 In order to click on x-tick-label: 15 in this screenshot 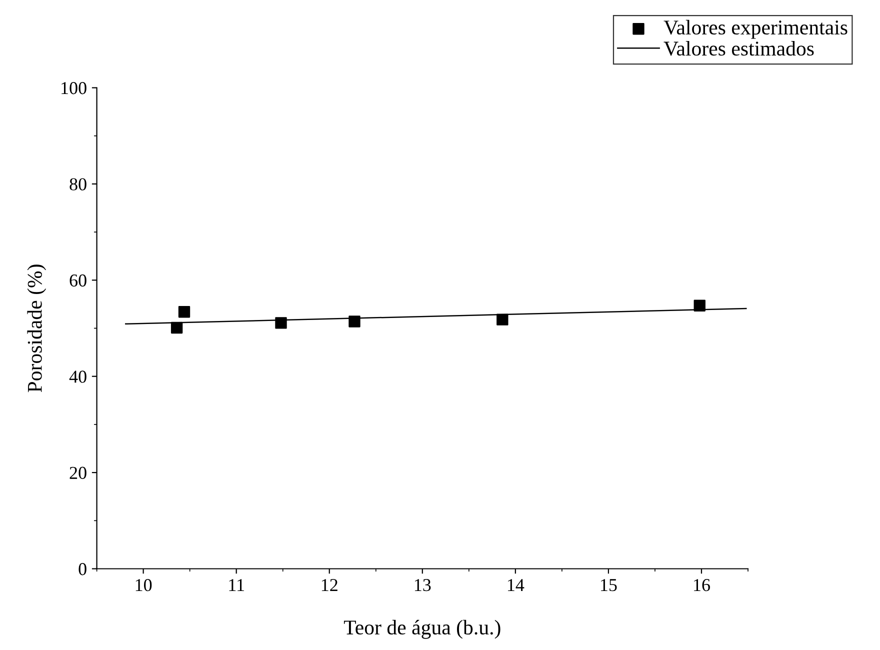, I will do `click(609, 585)`.